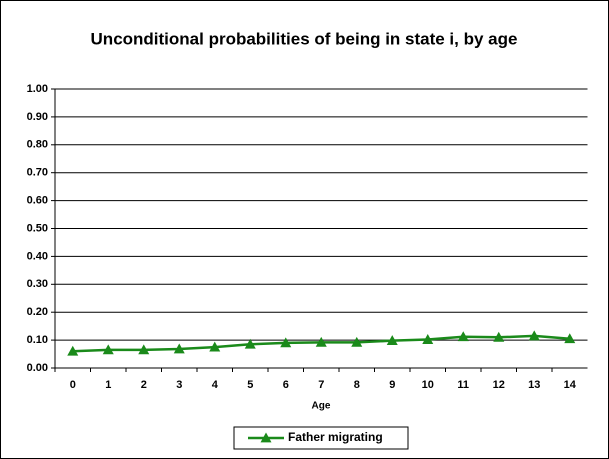 Image resolution: width=609 pixels, height=459 pixels. What do you see at coordinates (37, 368) in the screenshot?
I see `y-tick-label: 0.00` at bounding box center [37, 368].